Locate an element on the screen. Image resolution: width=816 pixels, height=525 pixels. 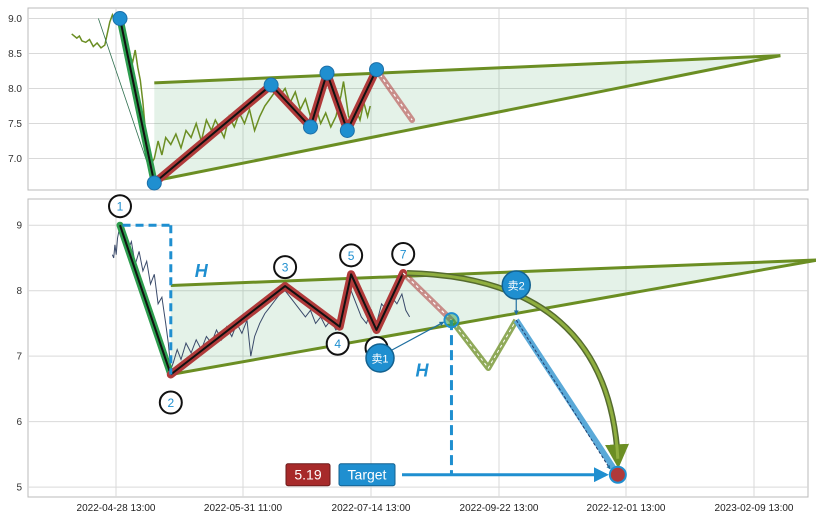
detail-curve-arrow is located at coordinates (513, 365).